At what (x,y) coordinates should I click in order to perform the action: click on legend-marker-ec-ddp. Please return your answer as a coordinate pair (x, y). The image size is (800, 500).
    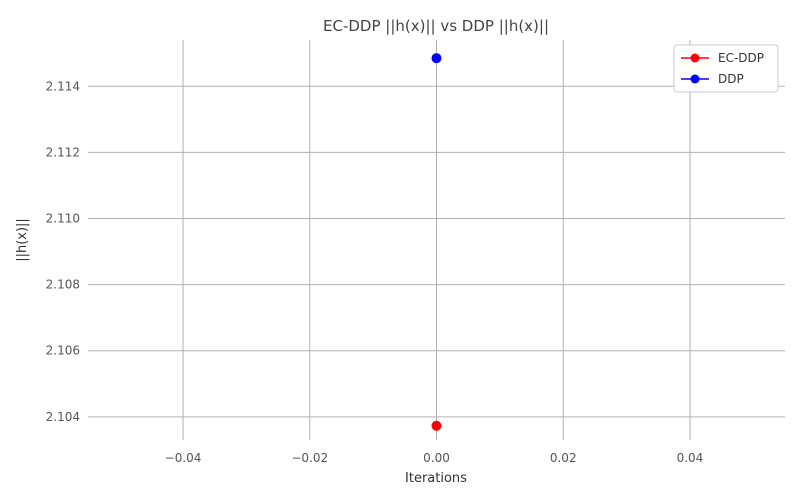
    Looking at the image, I should click on (695, 58).